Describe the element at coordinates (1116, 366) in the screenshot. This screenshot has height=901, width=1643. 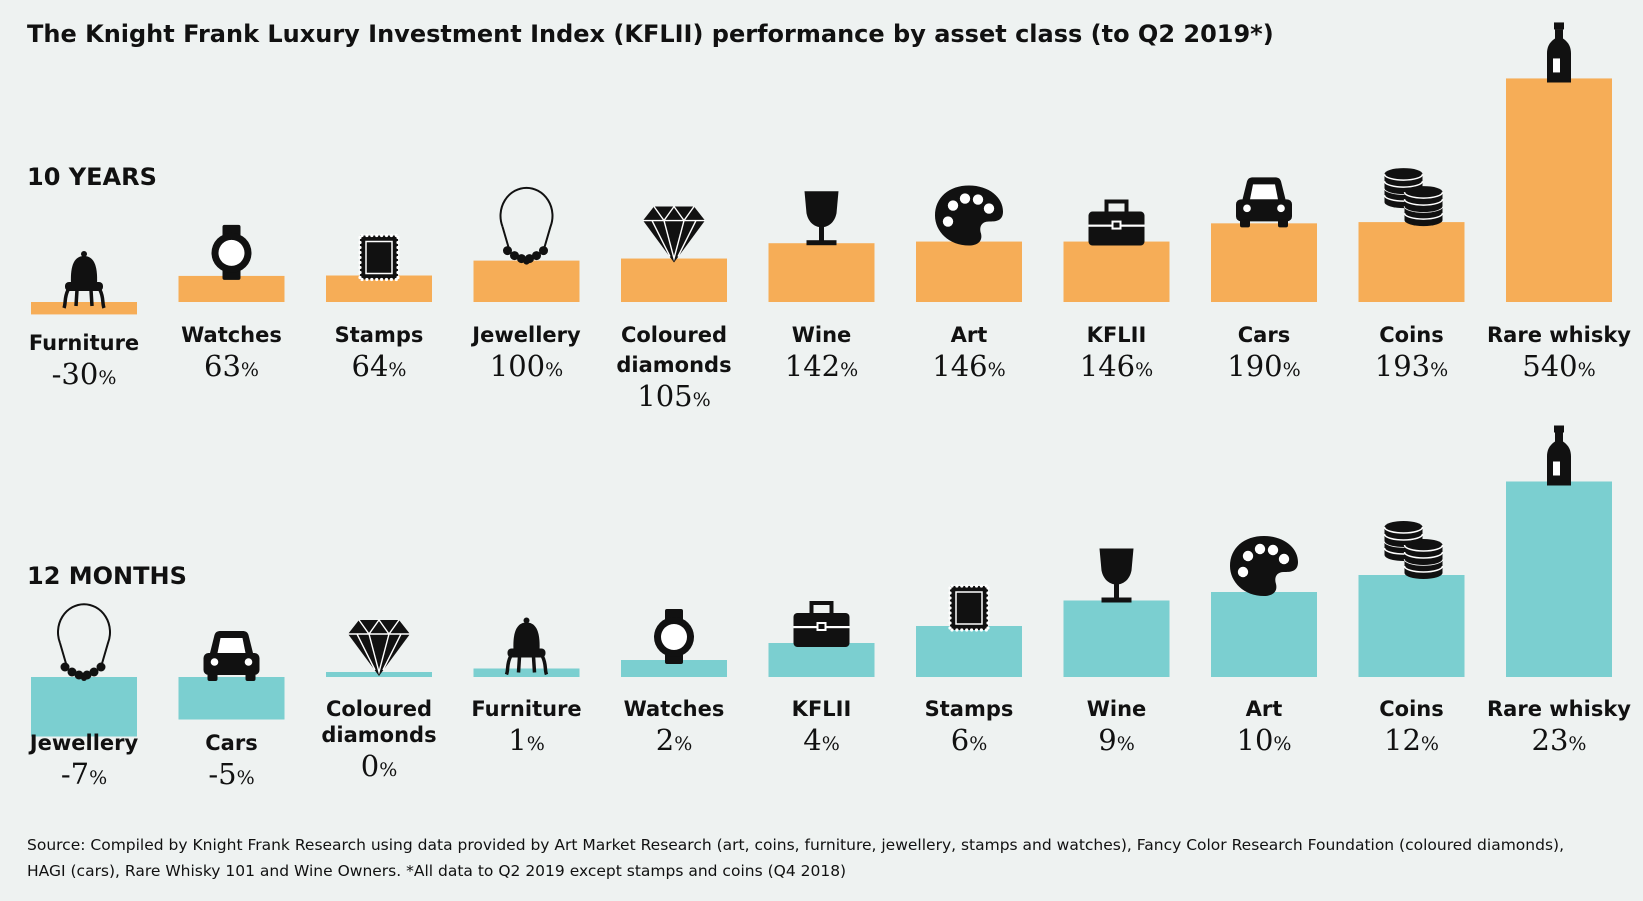
I see `value-label: 146%` at that location.